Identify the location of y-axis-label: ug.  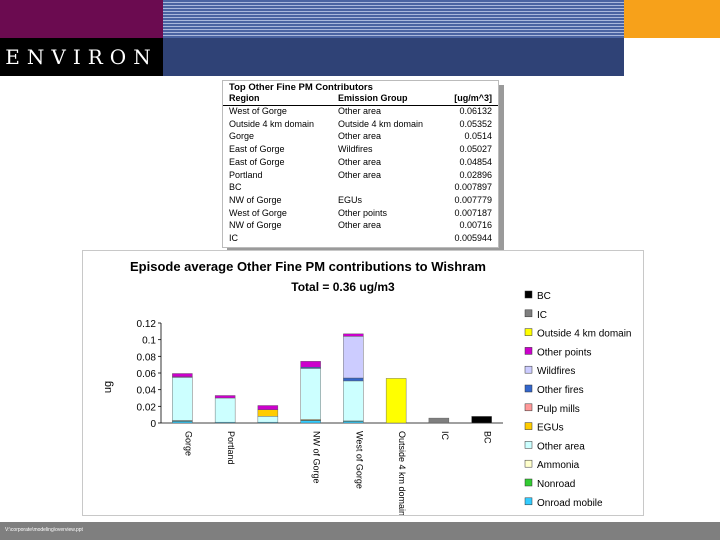
(108, 387).